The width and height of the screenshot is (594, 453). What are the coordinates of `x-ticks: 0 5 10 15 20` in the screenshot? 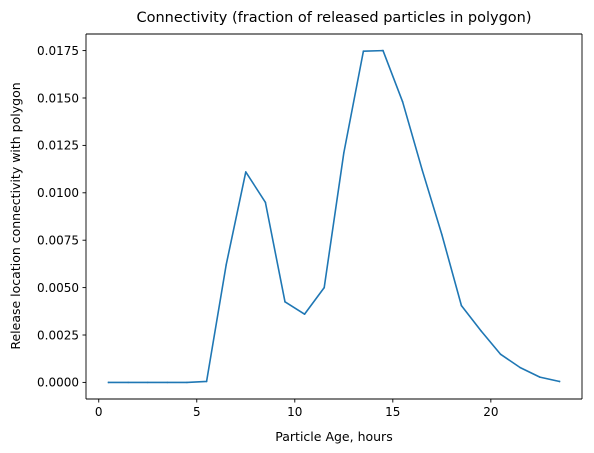 It's located at (296, 409).